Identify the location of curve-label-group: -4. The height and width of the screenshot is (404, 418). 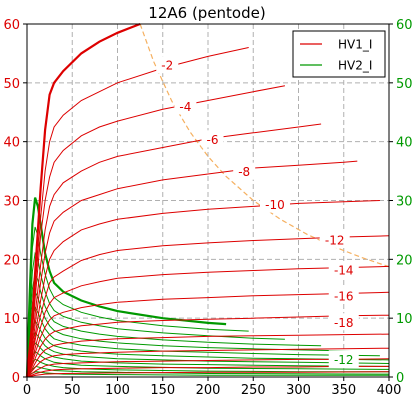
(185, 106).